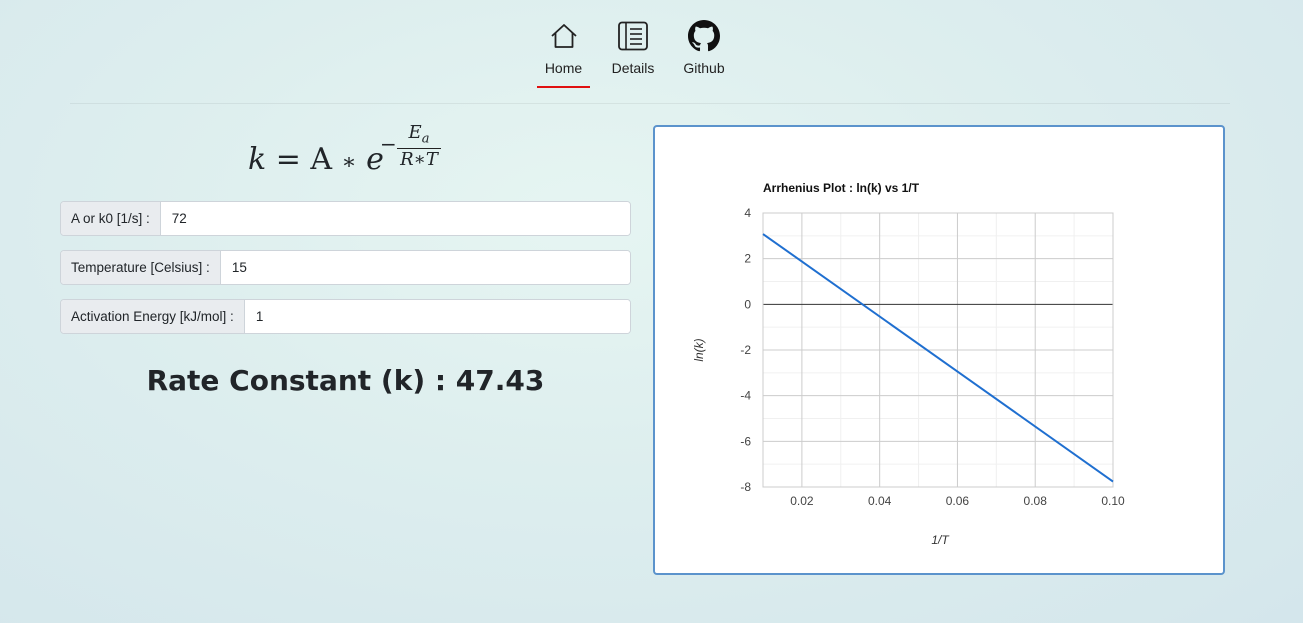  I want to click on formula-main: k = A ∗ e, so click(316, 159).